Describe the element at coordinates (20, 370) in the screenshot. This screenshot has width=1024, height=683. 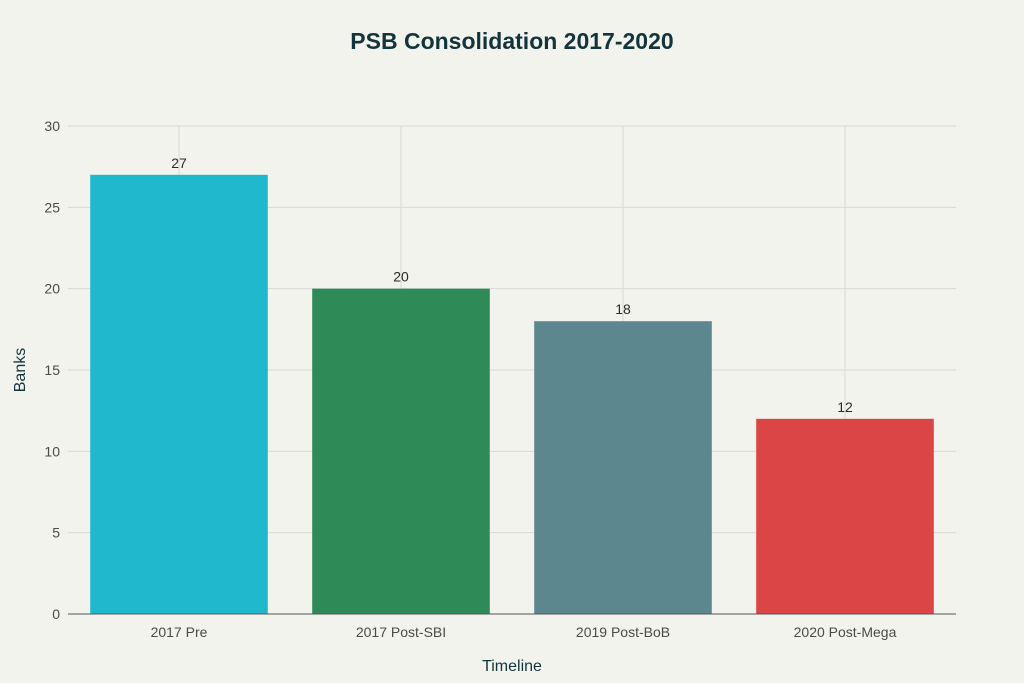
I see `y-axis-title: Banks` at that location.